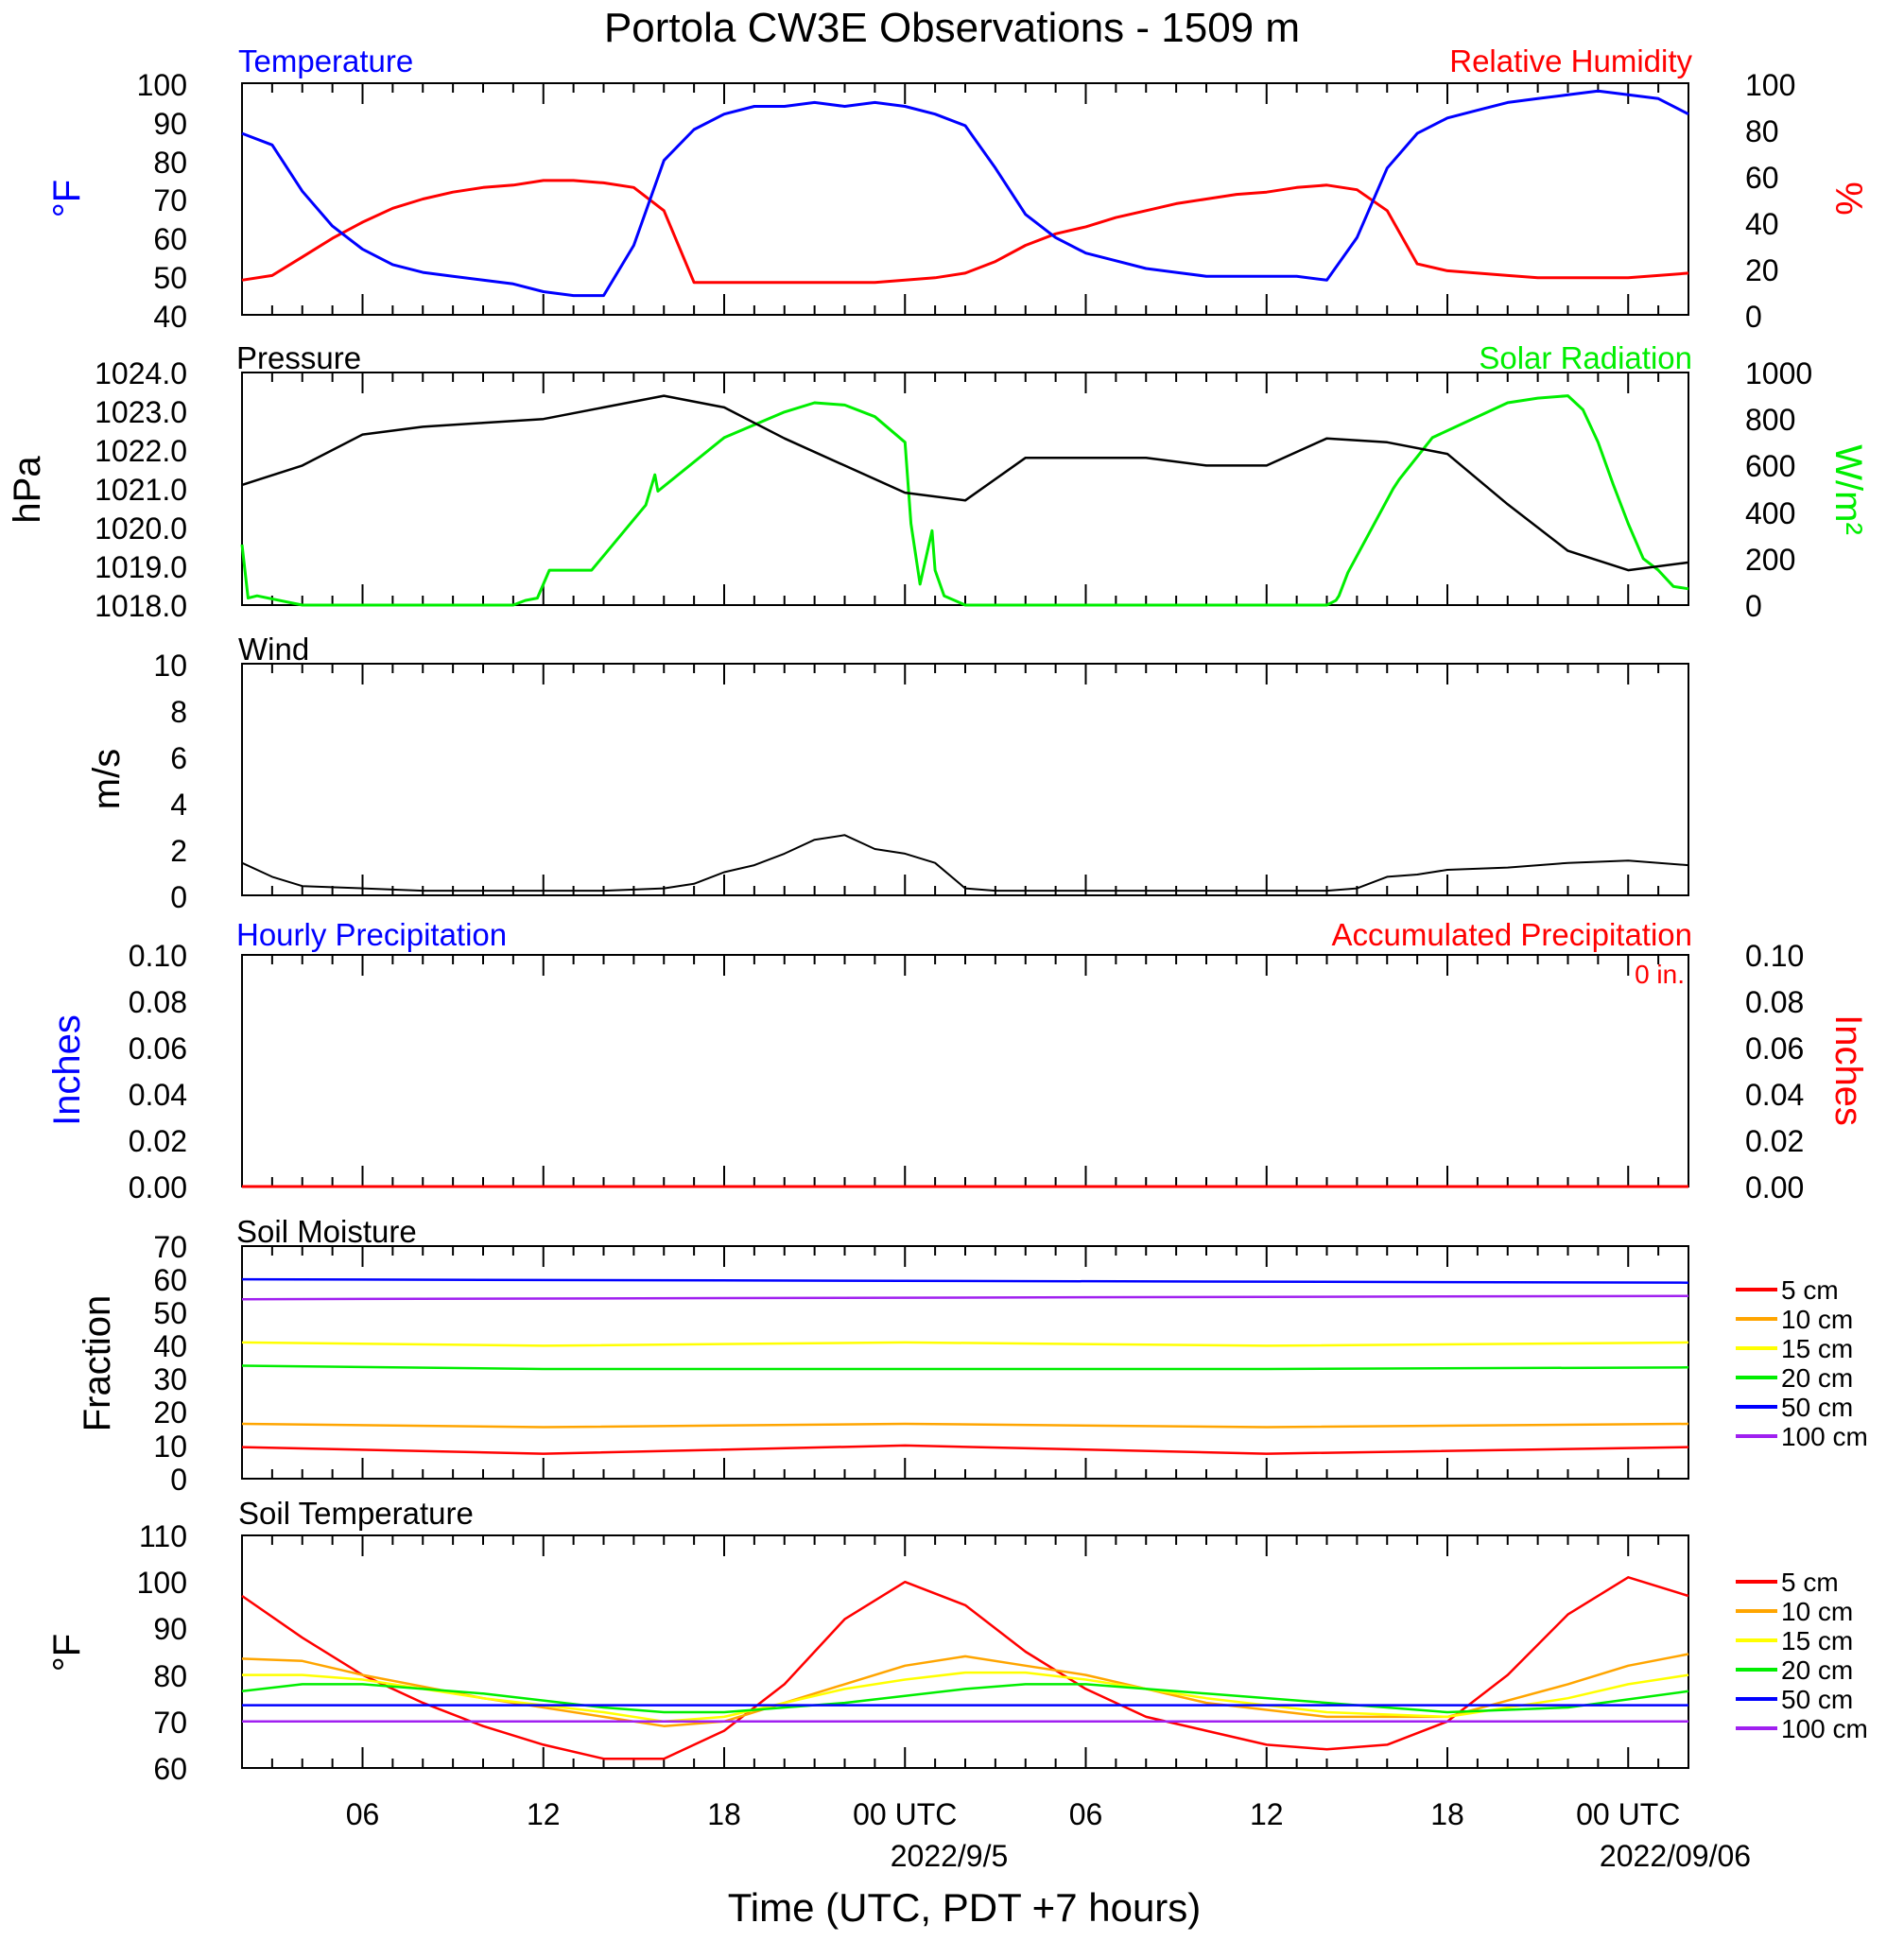 The image size is (1904, 1941). I want to click on series-line-relative-humidity, so click(965, 232).